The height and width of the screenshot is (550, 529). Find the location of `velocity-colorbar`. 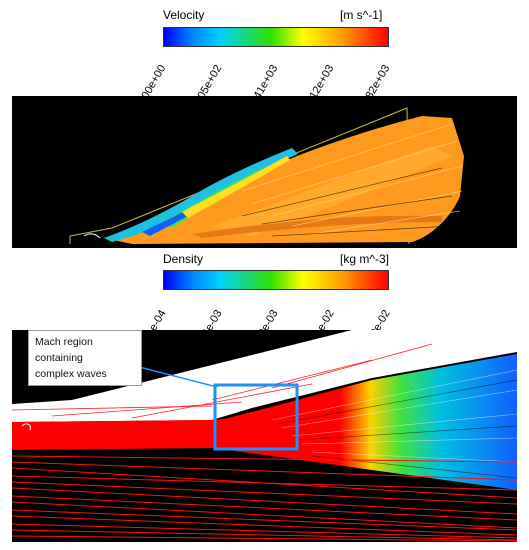

velocity-colorbar is located at coordinates (276, 37).